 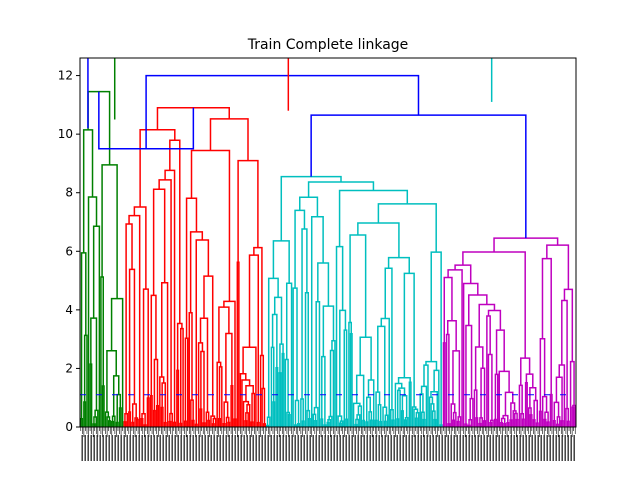 What do you see at coordinates (69, 251) in the screenshot?
I see `y-tick-label: 6` at bounding box center [69, 251].